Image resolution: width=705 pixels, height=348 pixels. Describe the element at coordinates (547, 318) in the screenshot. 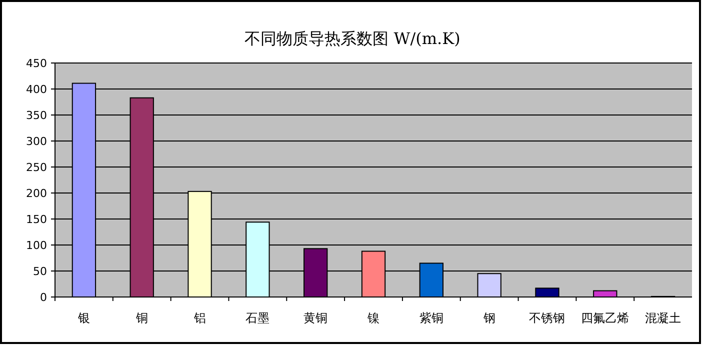

I see `x-tick-label: 不锈钢` at that location.